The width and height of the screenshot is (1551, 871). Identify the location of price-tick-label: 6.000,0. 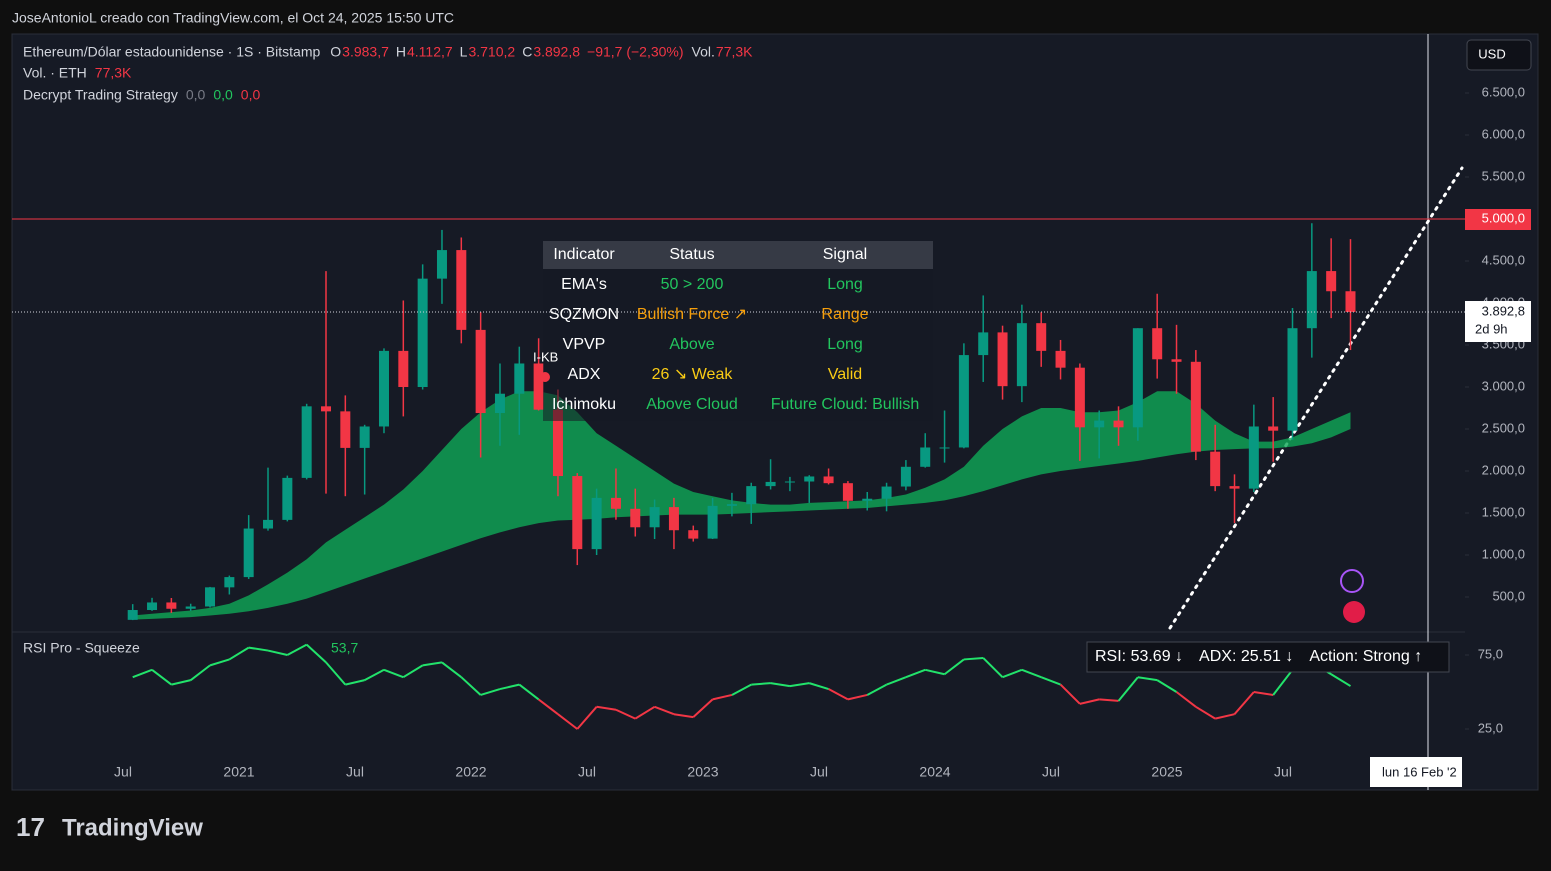
(1503, 133).